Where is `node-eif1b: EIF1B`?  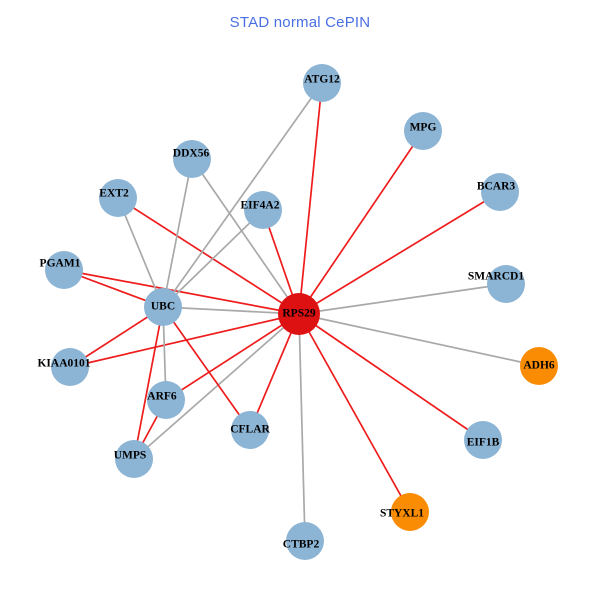
node-eif1b: EIF1B is located at coordinates (483, 440).